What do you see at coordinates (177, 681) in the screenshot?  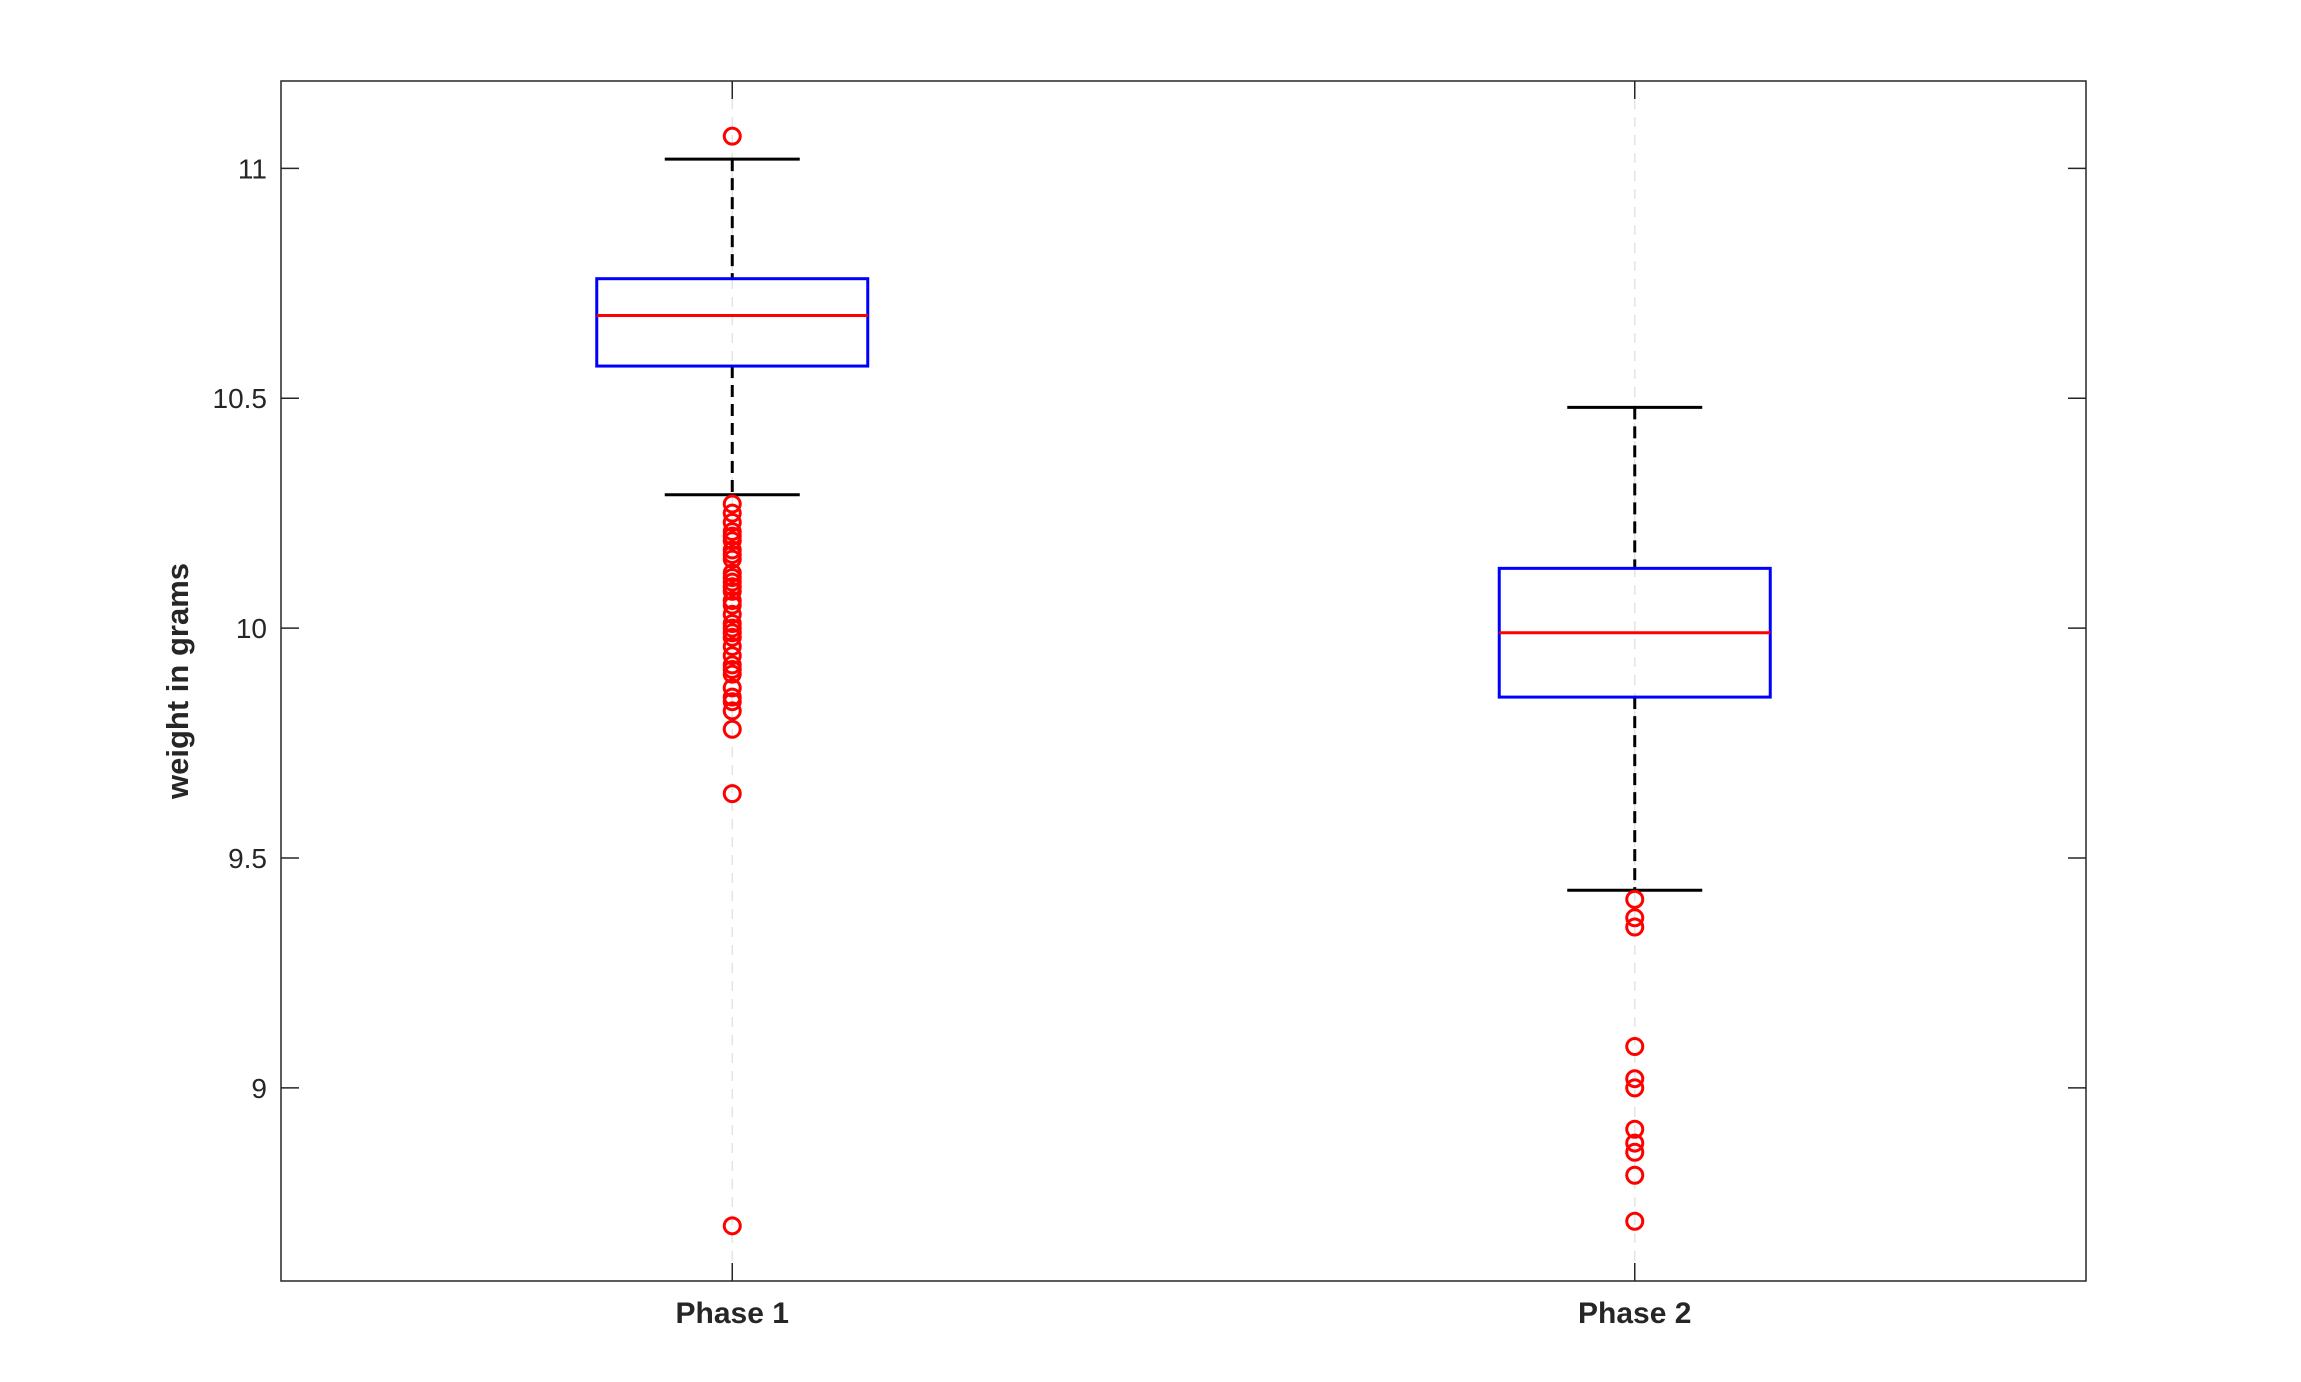 I see `y-axis-title: weight in grams` at bounding box center [177, 681].